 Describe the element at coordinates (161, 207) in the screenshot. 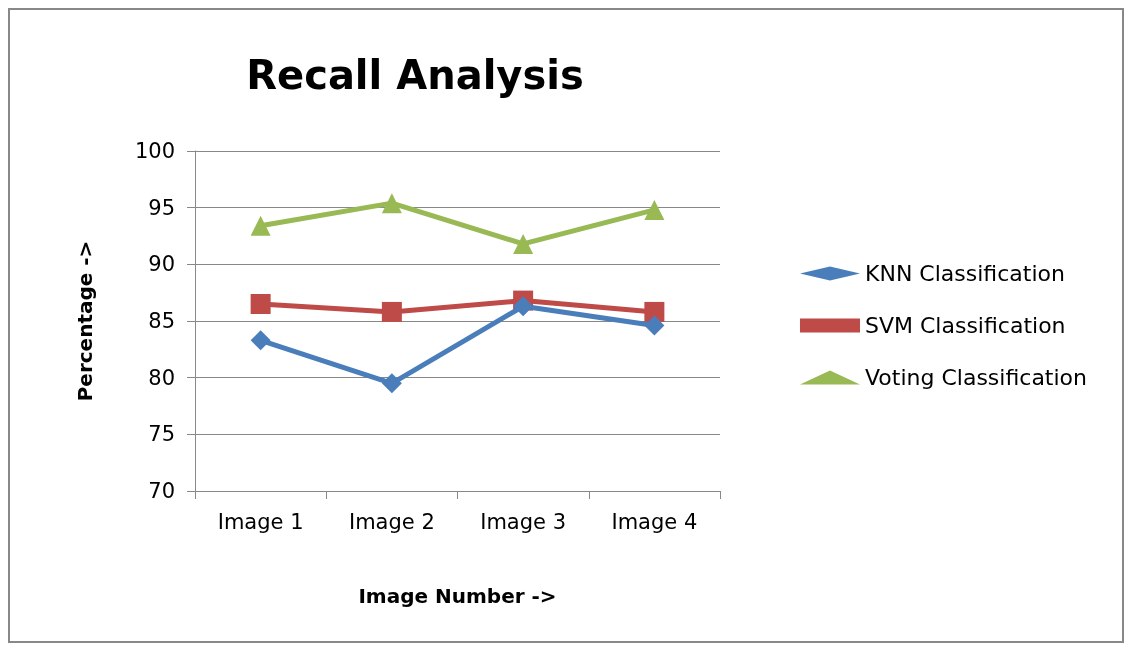

I see `y-tick-label: 95` at that location.